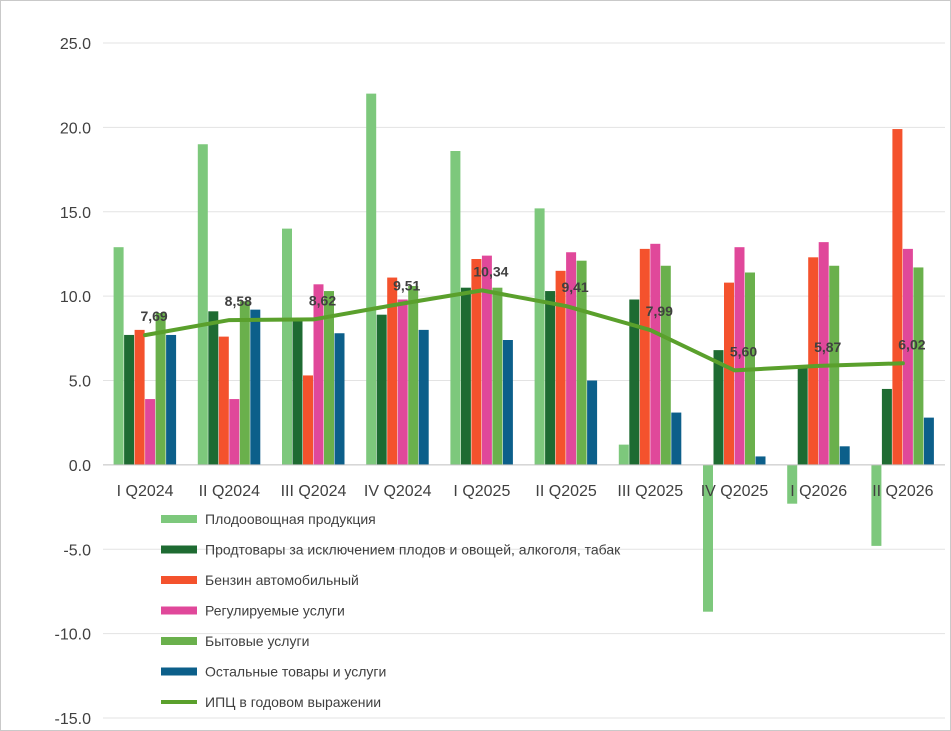  What do you see at coordinates (238, 301) in the screenshot?
I see `cpi-data-label: 8,58` at bounding box center [238, 301].